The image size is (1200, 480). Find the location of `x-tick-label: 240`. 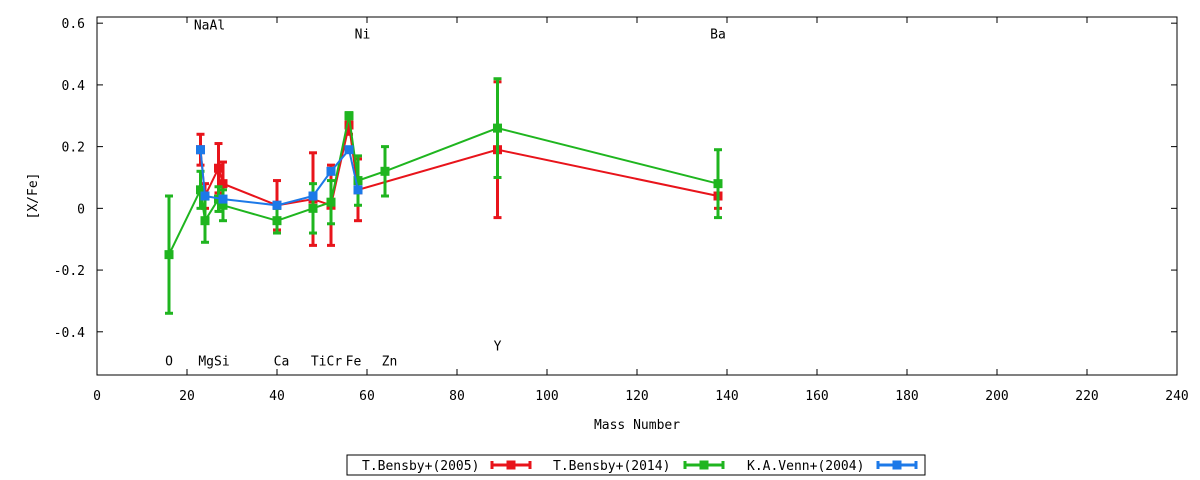

x-tick-label: 240 is located at coordinates (1176, 396).